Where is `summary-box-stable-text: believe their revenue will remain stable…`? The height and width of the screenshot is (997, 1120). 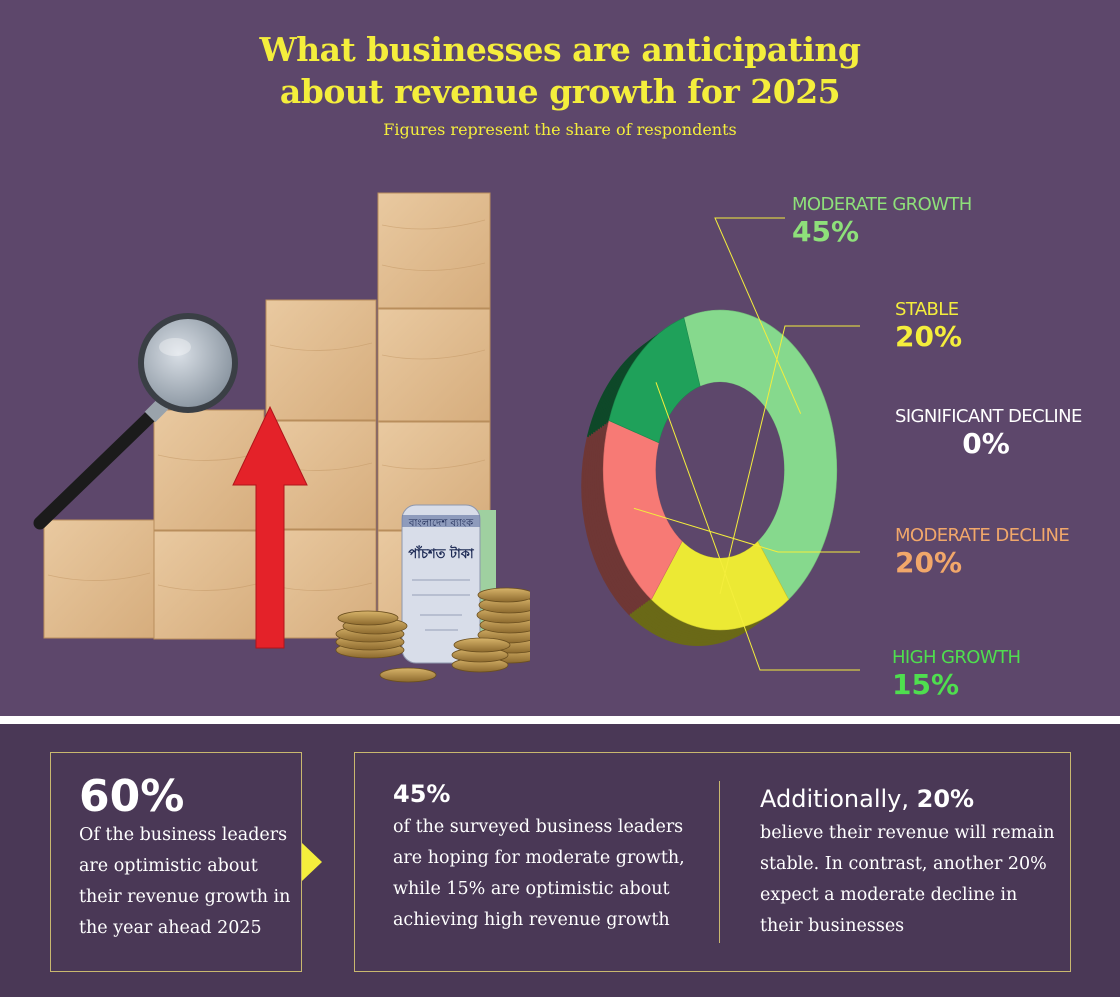 summary-box-stable-text: believe their revenue will remain stable… is located at coordinates (907, 879).